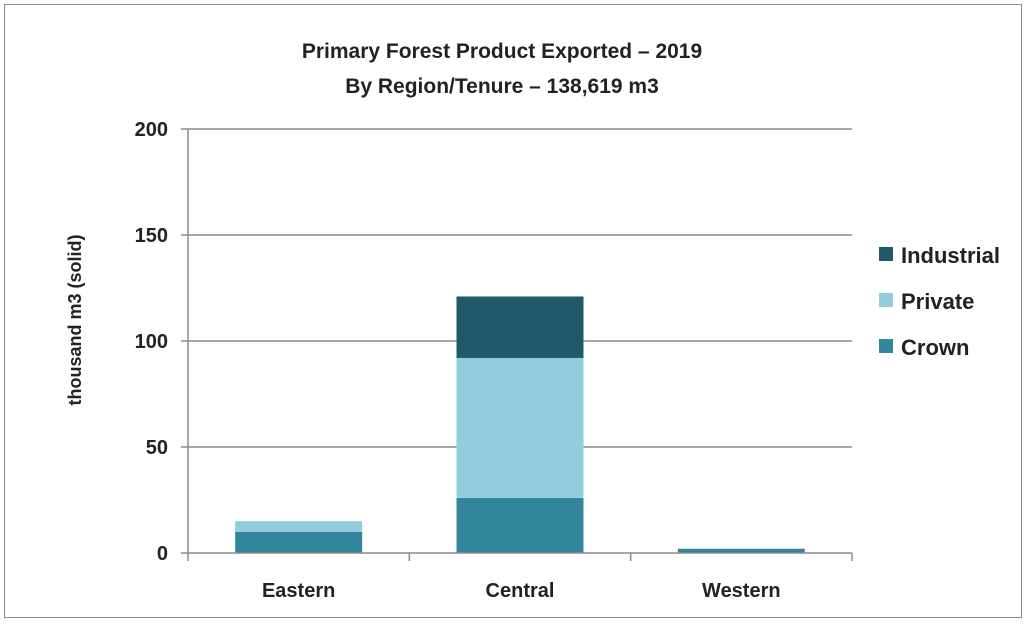 This screenshot has width=1030, height=624. What do you see at coordinates (75, 319) in the screenshot?
I see `y-axis-label: thousand m3 (solid)` at bounding box center [75, 319].